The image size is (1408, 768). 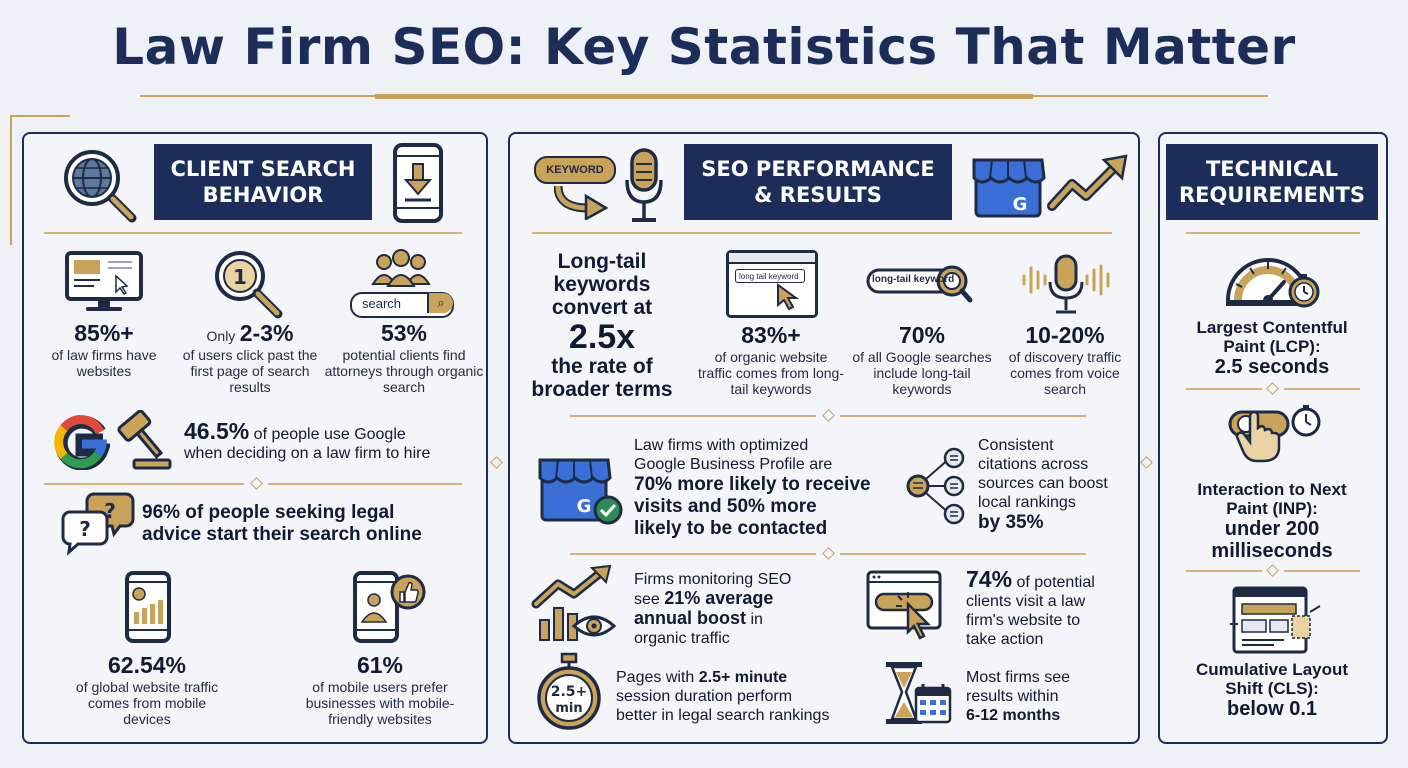 I want to click on search-bar-icon: search ⌕, so click(x=402, y=305).